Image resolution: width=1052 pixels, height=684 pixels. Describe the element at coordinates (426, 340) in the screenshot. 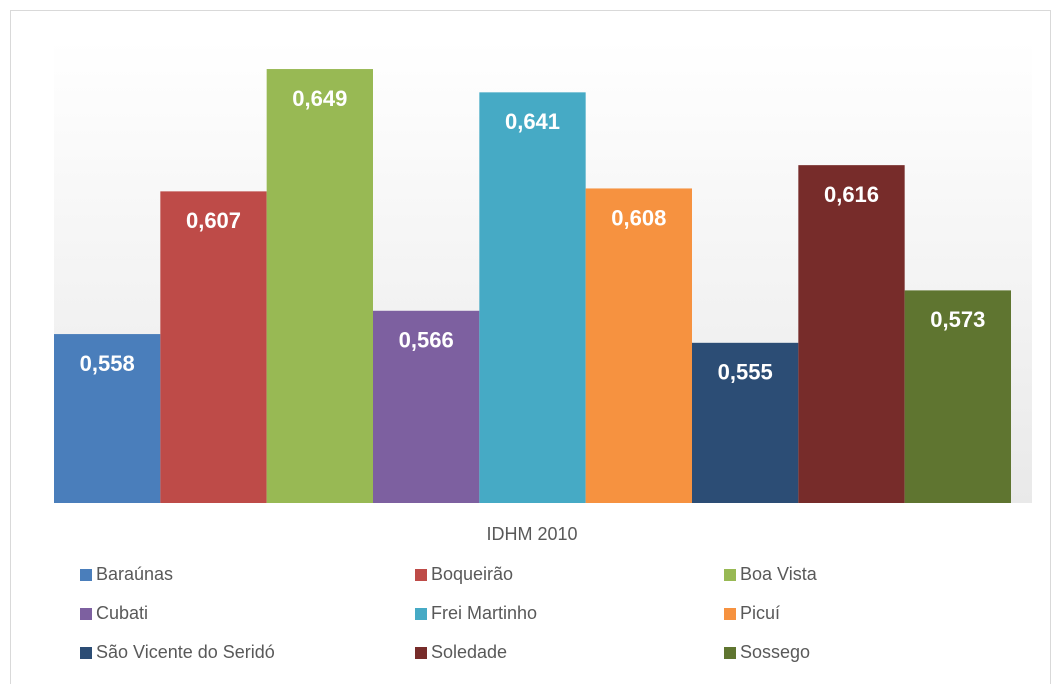

I see `value-label: 0,566` at that location.